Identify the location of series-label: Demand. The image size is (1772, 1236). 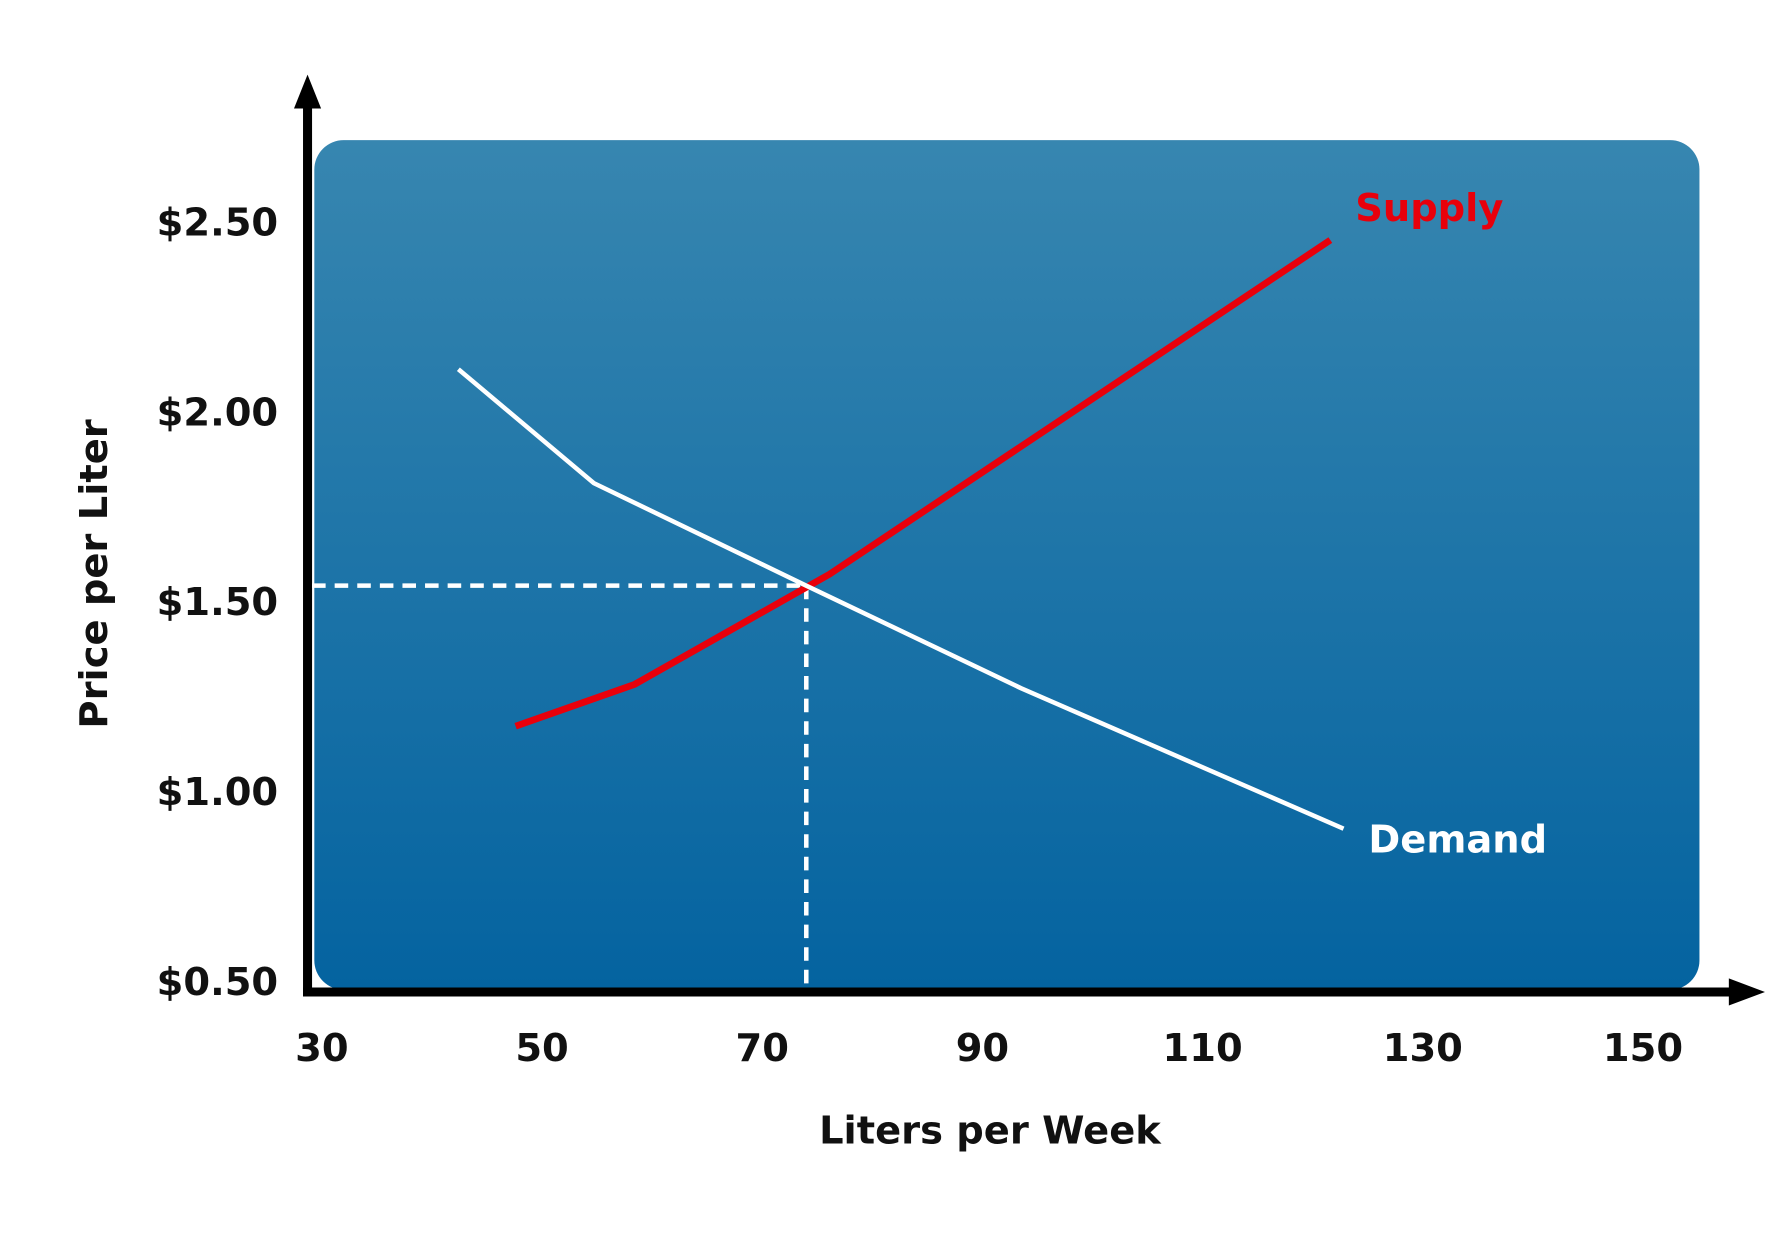
(1457, 840).